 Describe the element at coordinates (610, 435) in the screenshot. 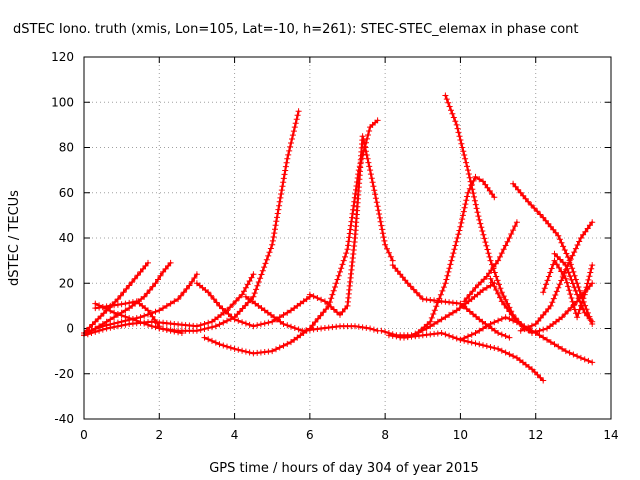

I see `x-tick-label: 14` at that location.